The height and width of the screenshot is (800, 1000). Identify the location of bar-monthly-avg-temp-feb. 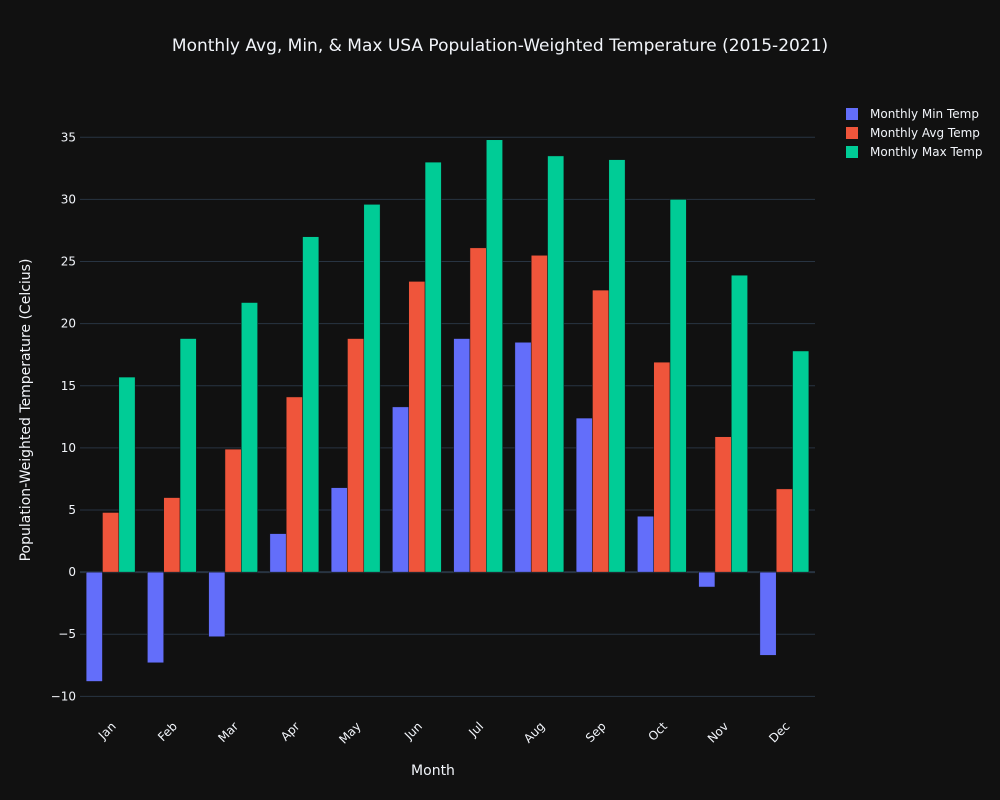
(172, 535).